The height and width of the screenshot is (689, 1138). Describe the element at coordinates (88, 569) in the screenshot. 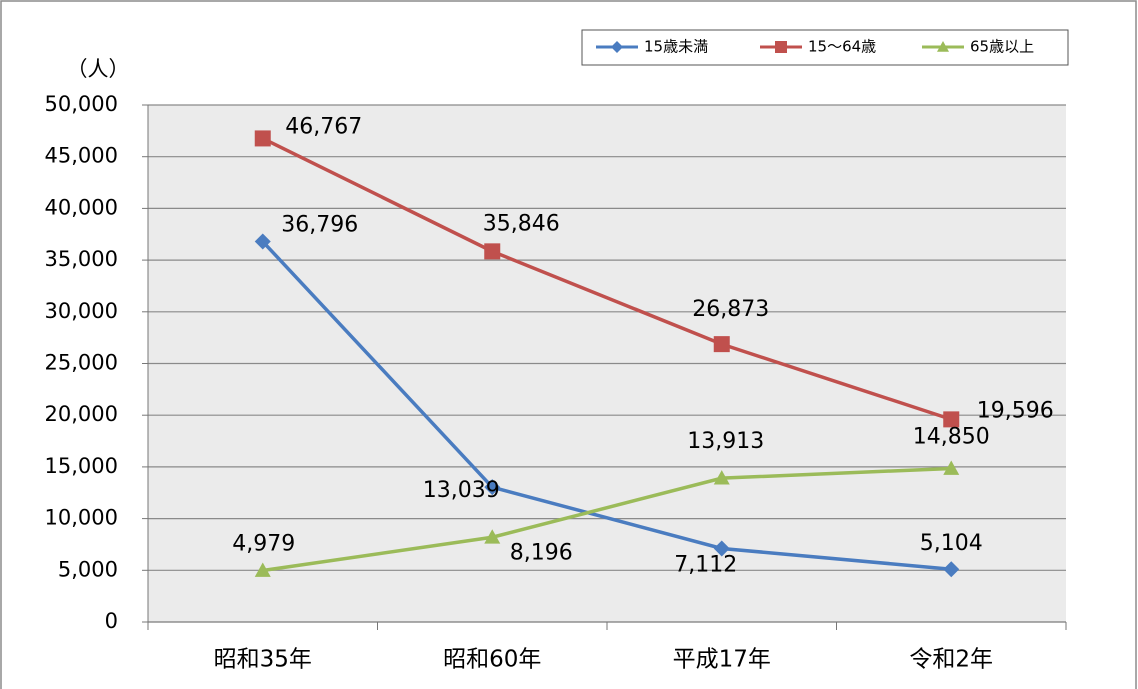

I see `y-tick-label: 5,000` at that location.